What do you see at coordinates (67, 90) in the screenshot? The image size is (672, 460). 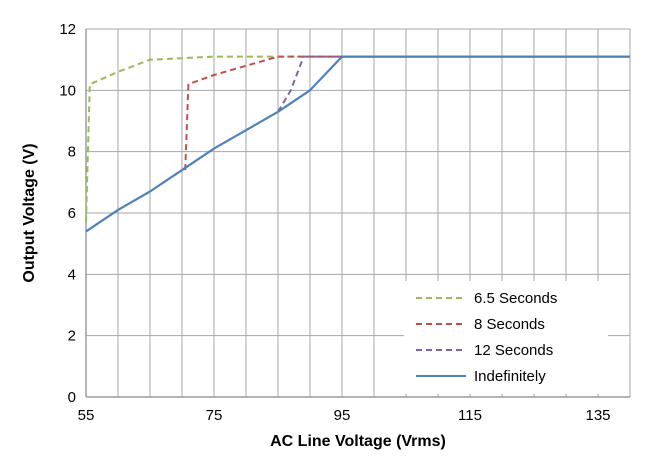 I see `y-tick-label: 10` at bounding box center [67, 90].